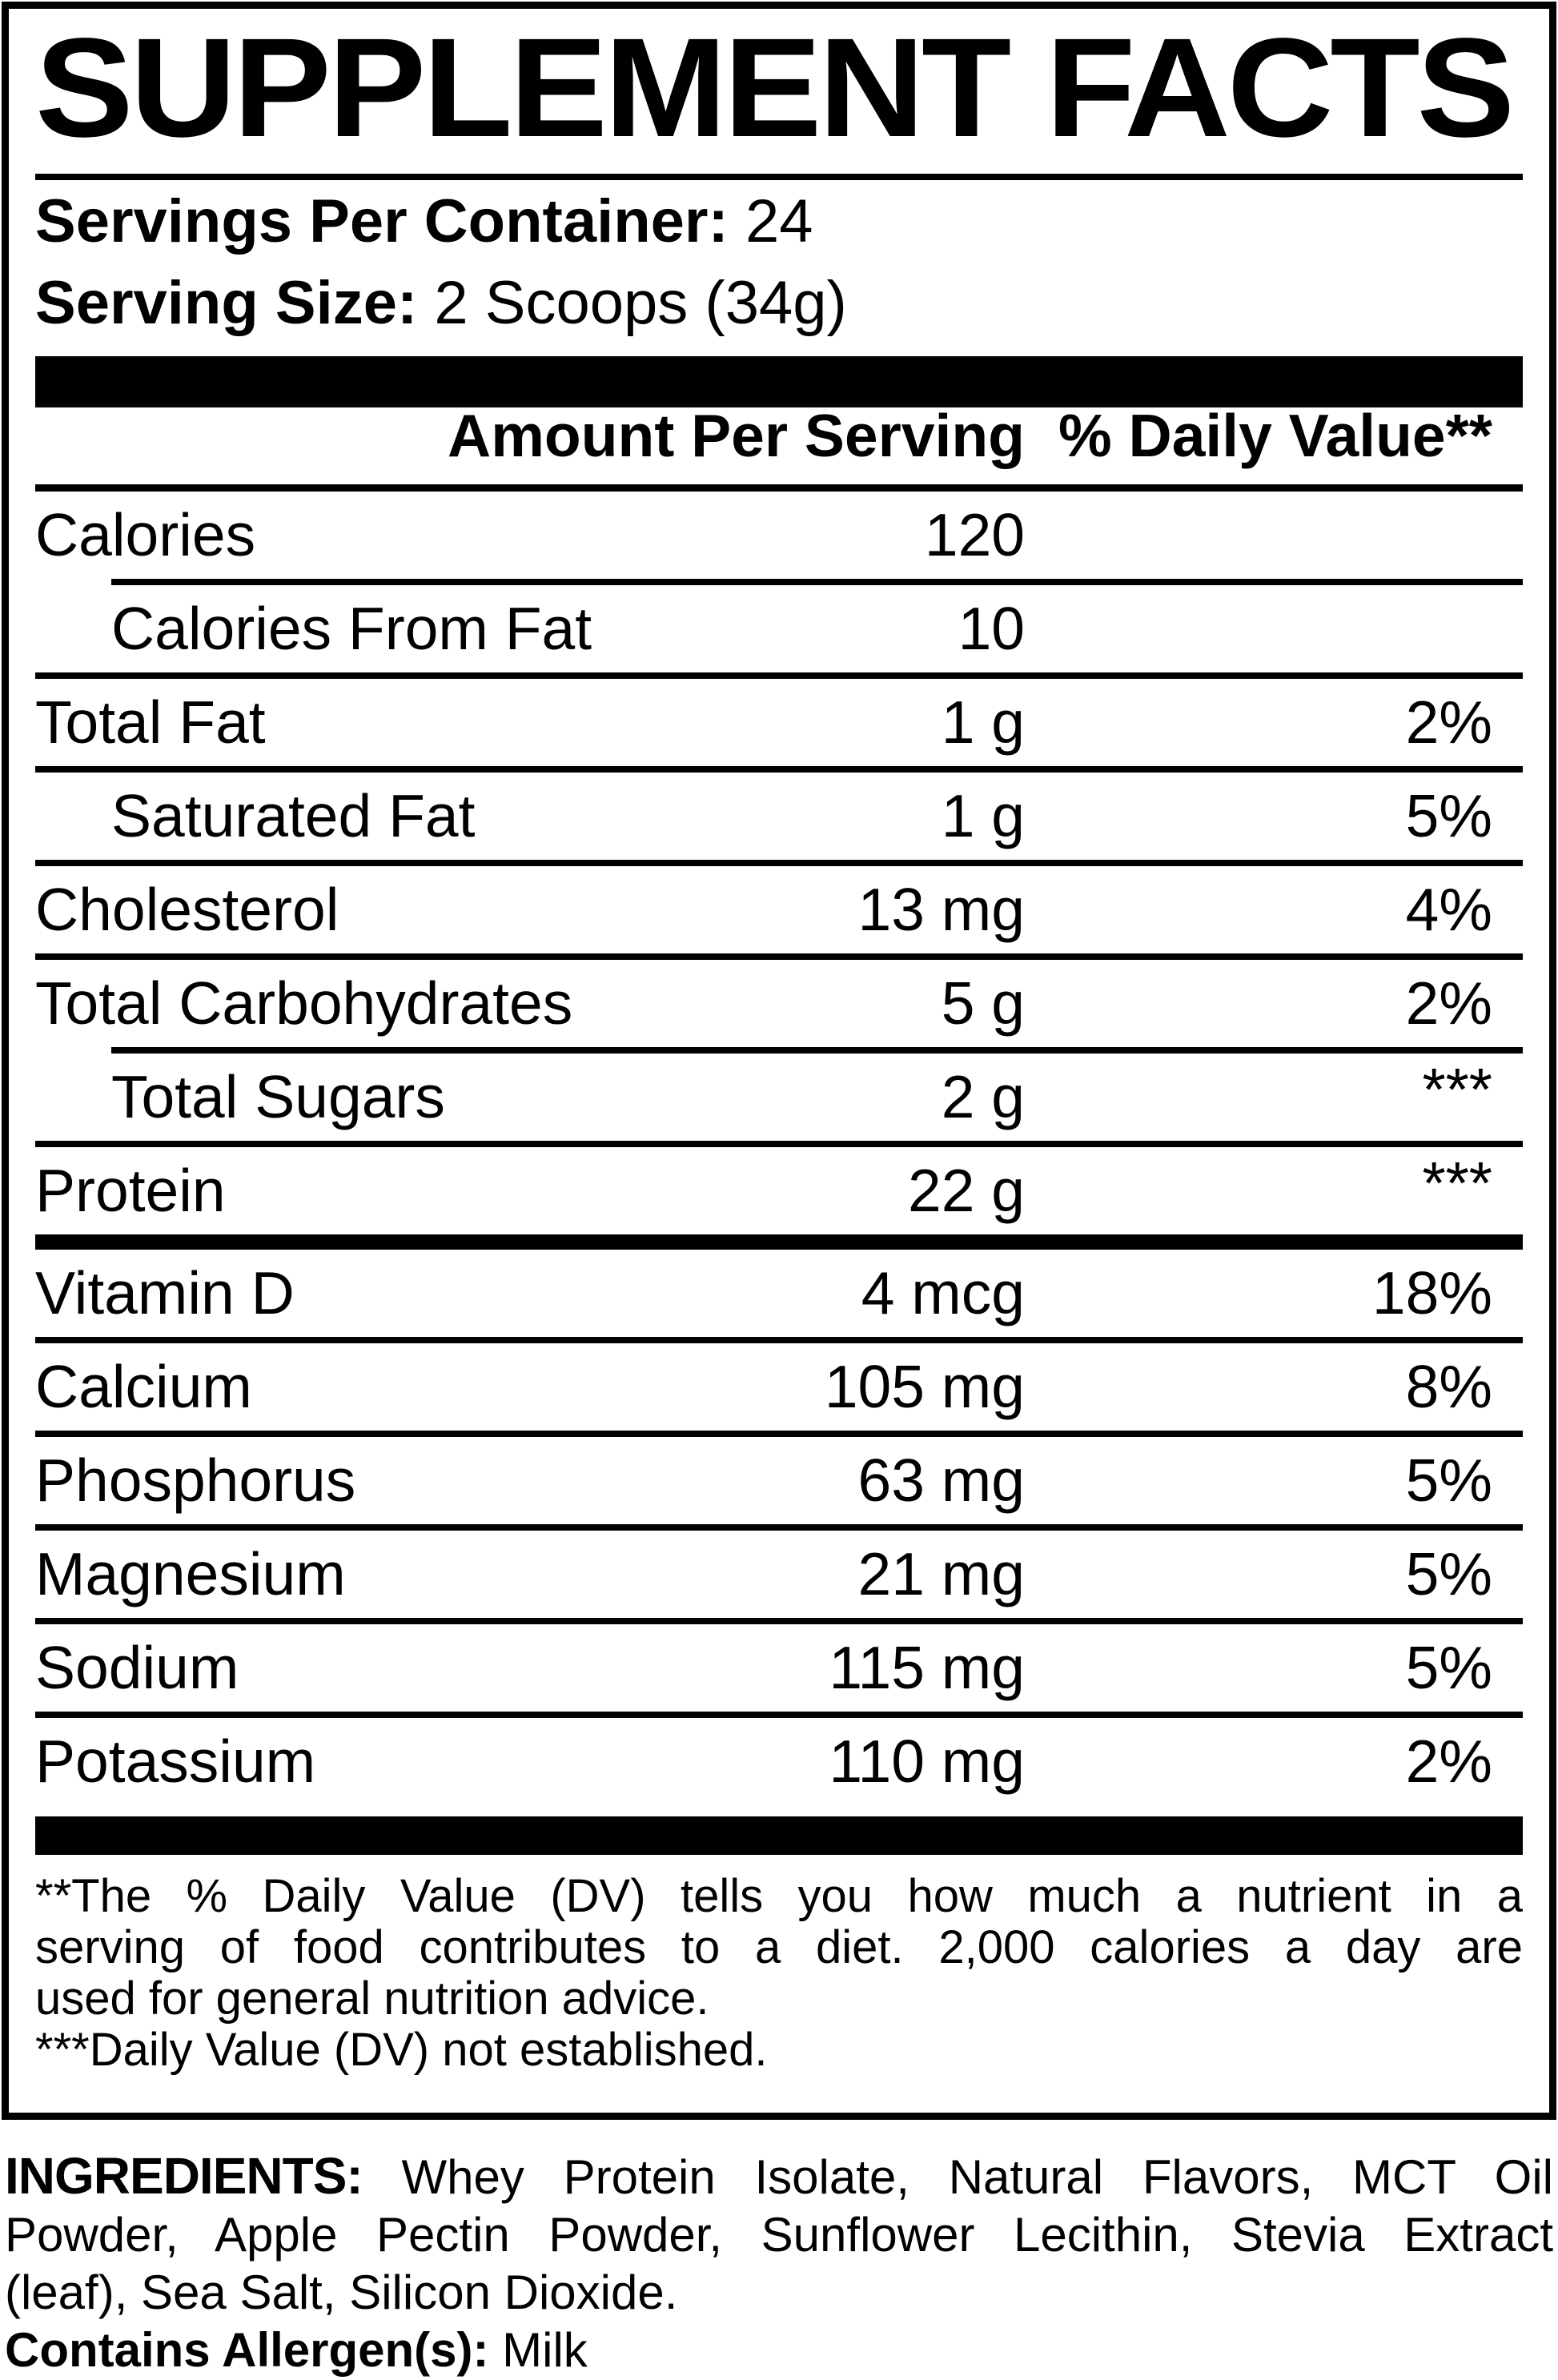  Describe the element at coordinates (304, 1003) in the screenshot. I see `nutrient-name: Total Carbohydrates` at that location.